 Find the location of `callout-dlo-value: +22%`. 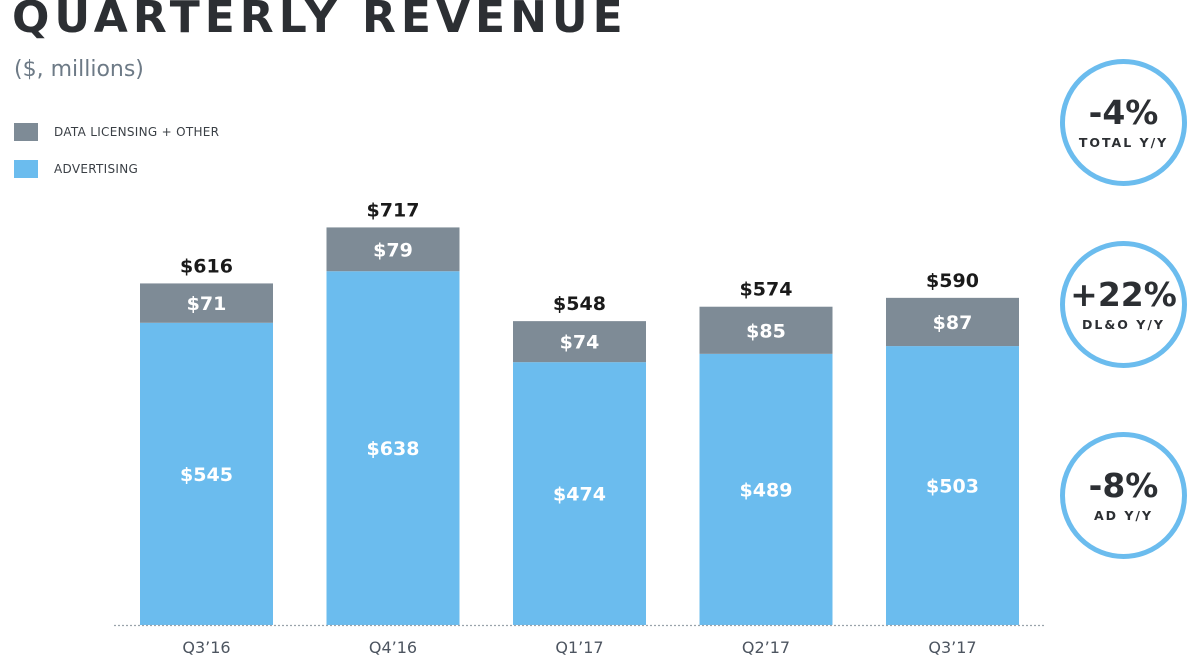

callout-dlo-value: +22% is located at coordinates (1123, 294).